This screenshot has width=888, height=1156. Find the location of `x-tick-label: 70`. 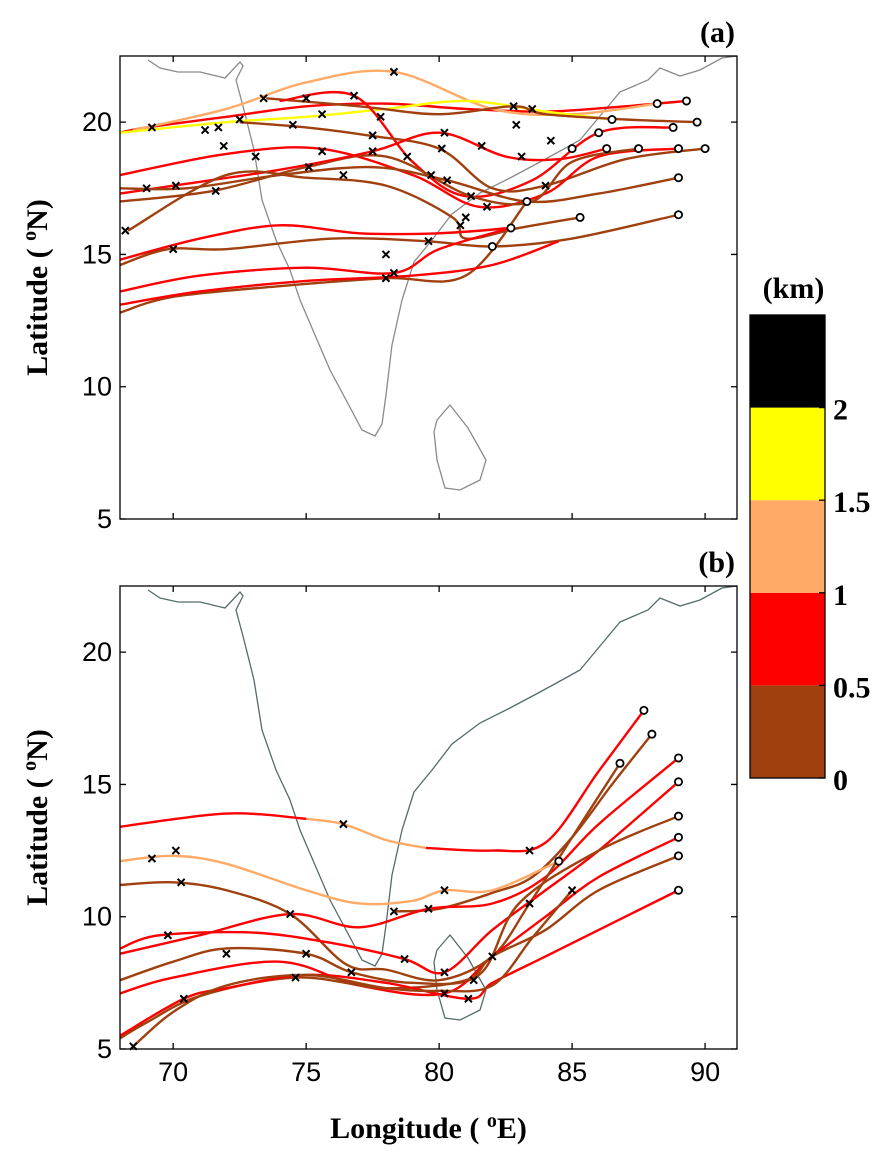

x-tick-label: 70 is located at coordinates (173, 1072).